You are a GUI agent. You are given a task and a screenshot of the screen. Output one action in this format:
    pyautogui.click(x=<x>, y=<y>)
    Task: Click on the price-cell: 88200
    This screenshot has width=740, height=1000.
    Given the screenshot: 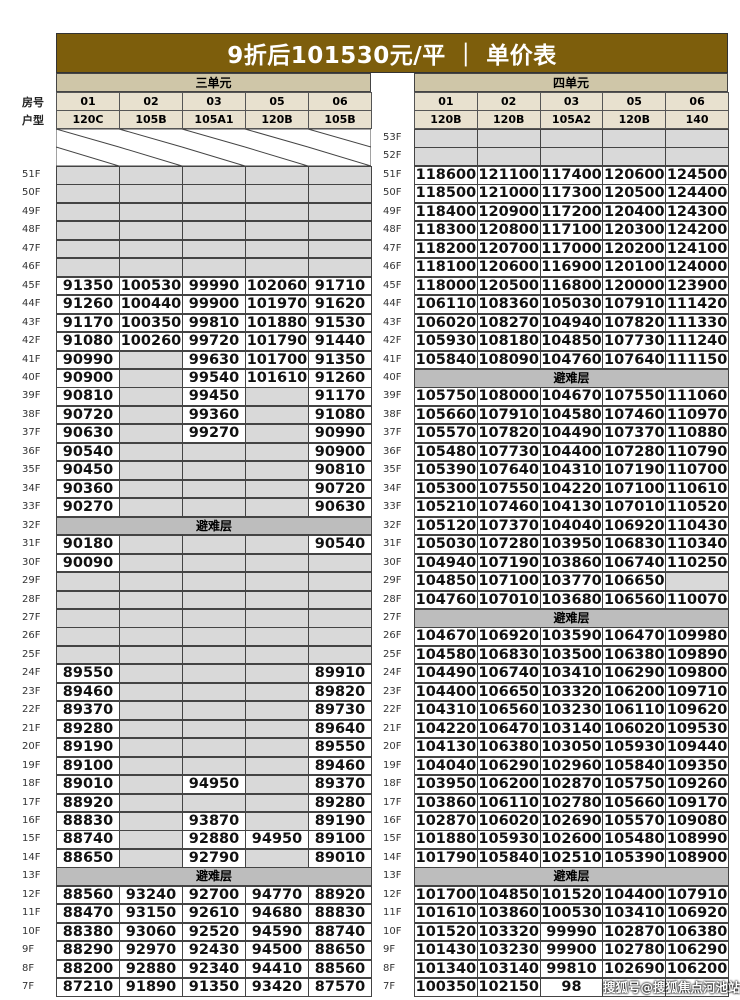 What is the action you would take?
    pyautogui.click(x=88, y=969)
    